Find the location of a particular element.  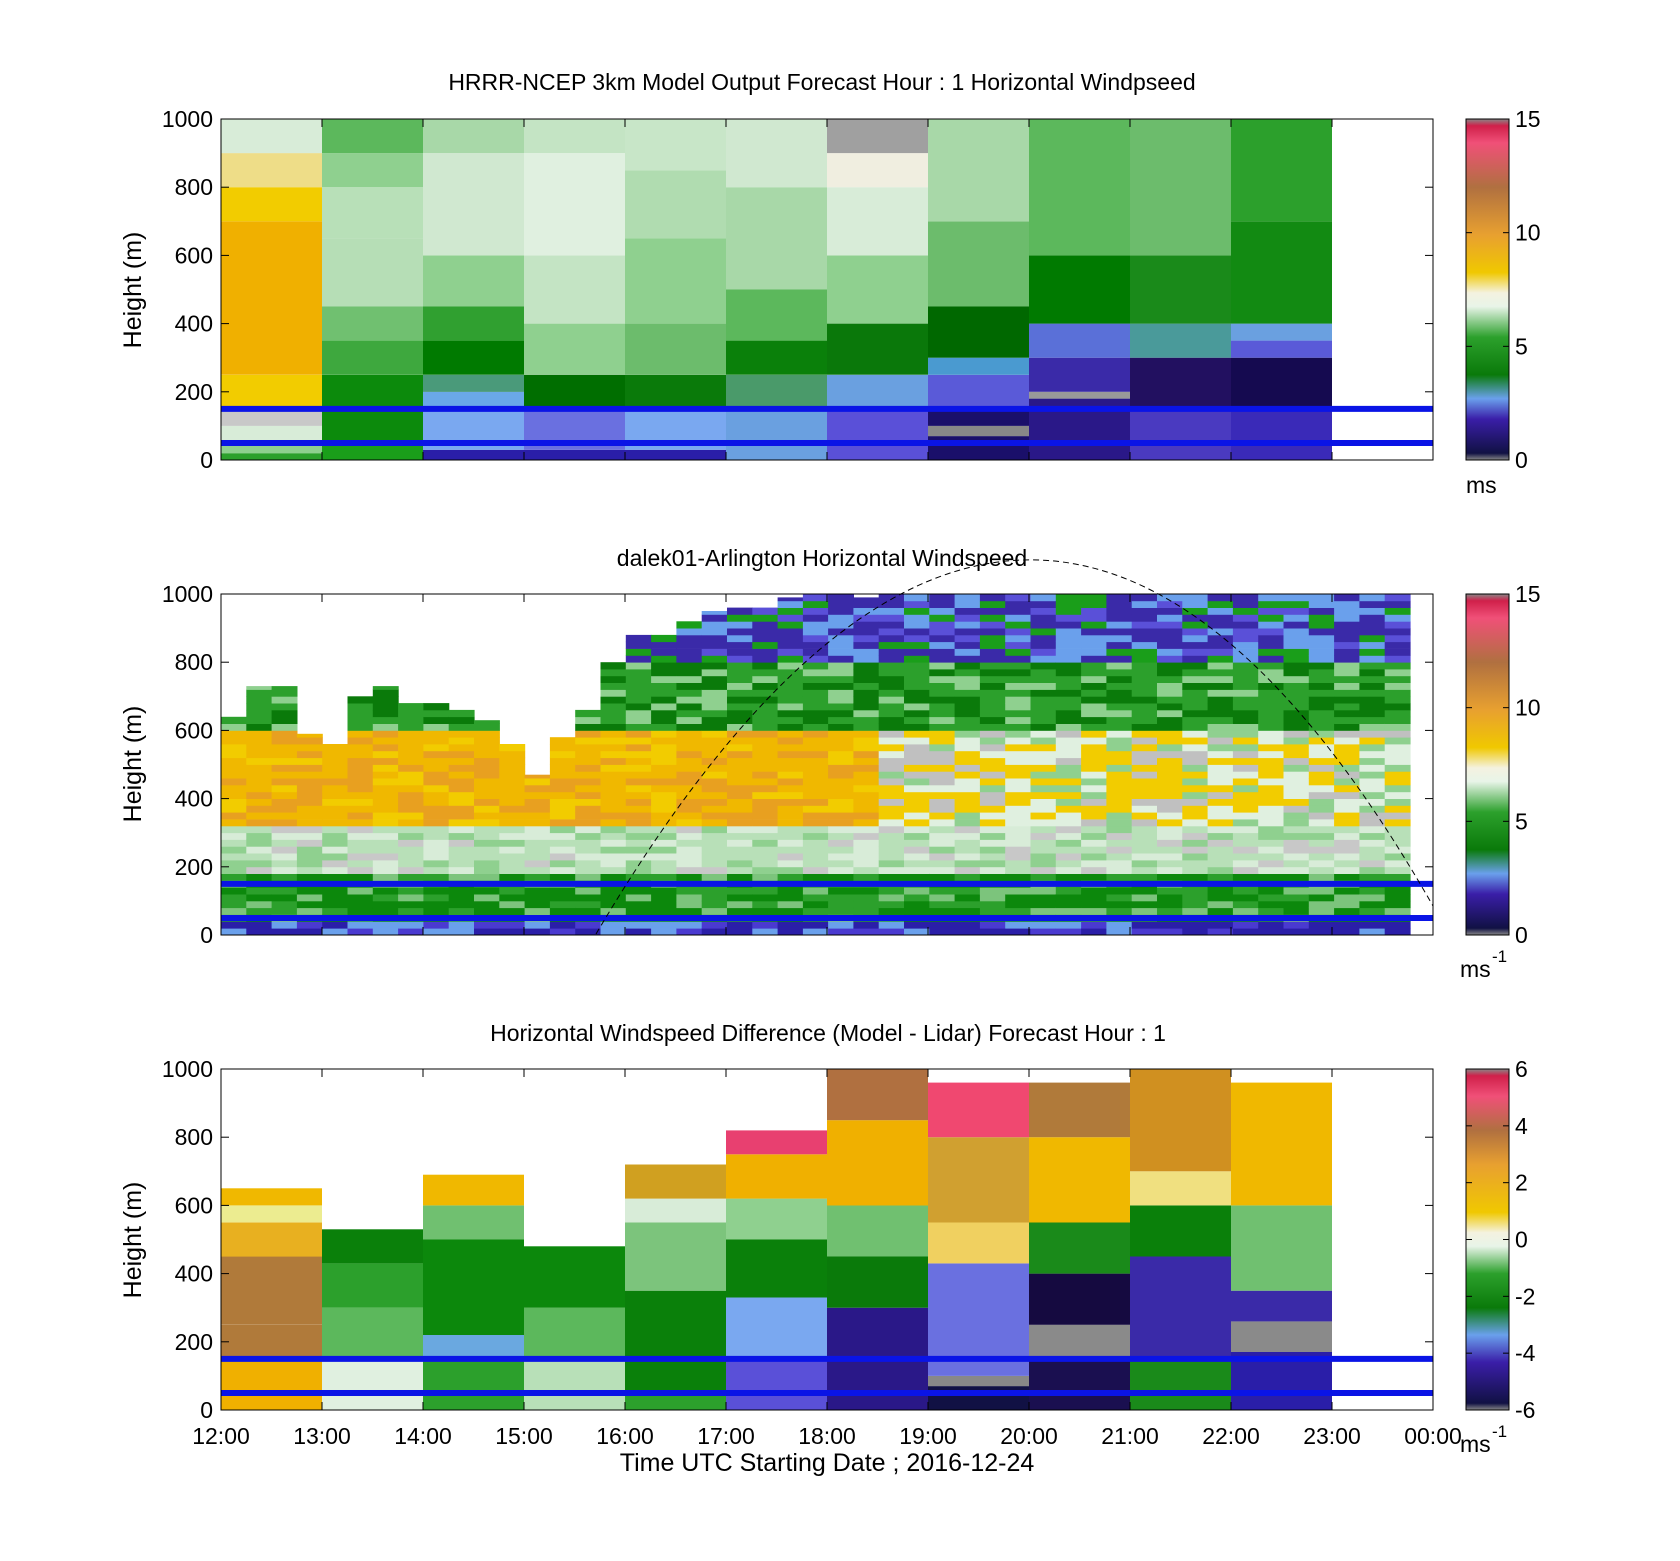

x-tick-label: 15:00 is located at coordinates (524, 1436).